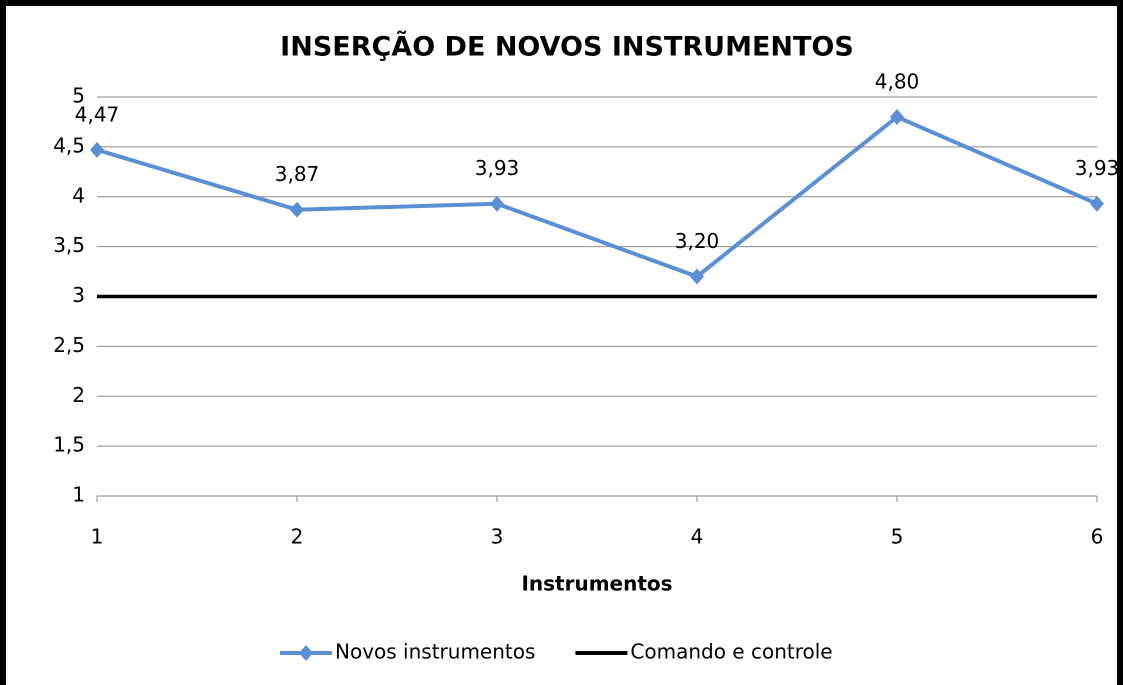 This screenshot has height=685, width=1123. Describe the element at coordinates (697, 537) in the screenshot. I see `x-tick-label: 4` at that location.